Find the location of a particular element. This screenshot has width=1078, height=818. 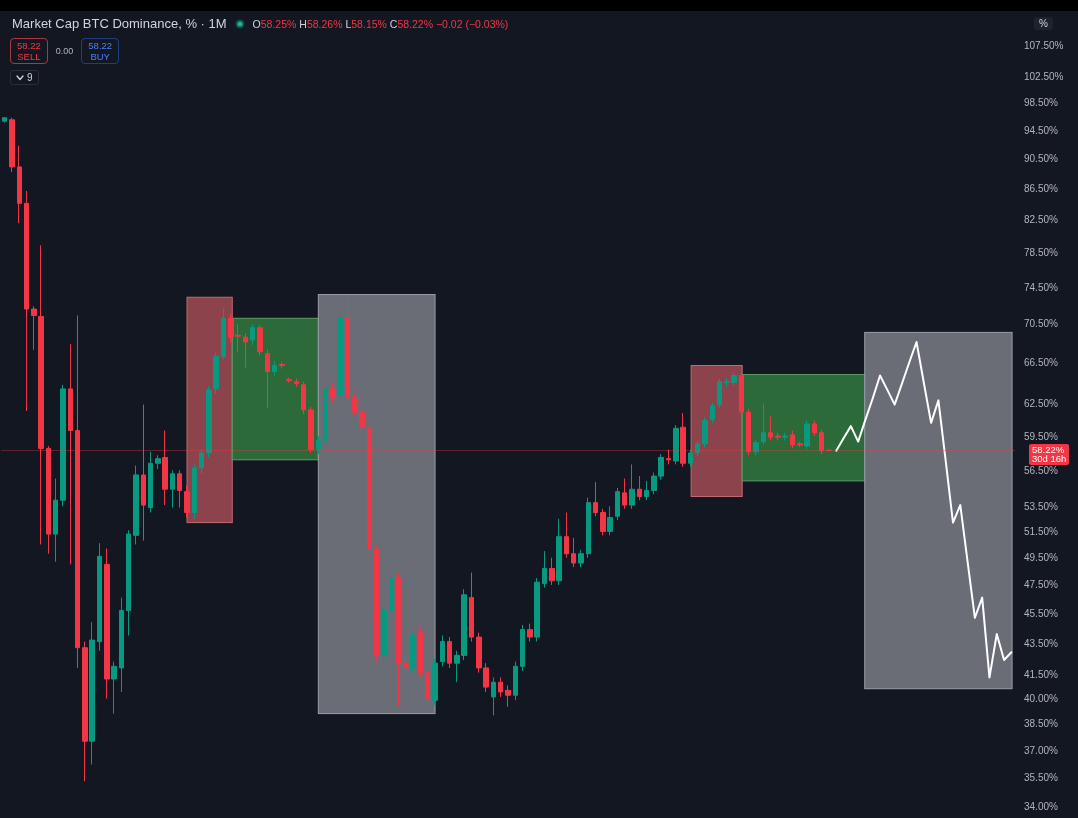

scale-button: % is located at coordinates (1043, 23).